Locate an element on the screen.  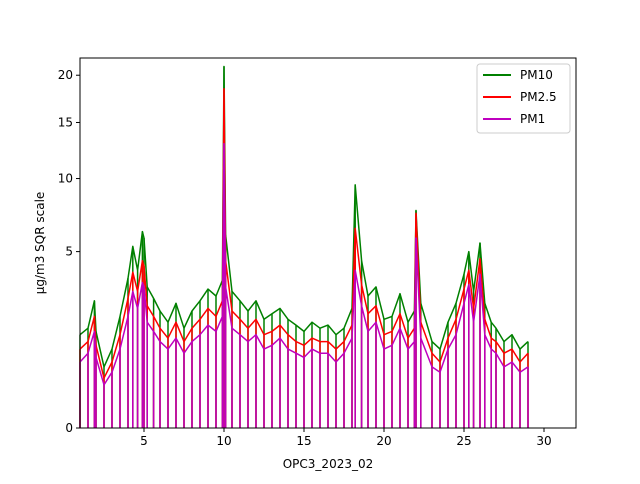
x-tick-label: 10 is located at coordinates (223, 441).